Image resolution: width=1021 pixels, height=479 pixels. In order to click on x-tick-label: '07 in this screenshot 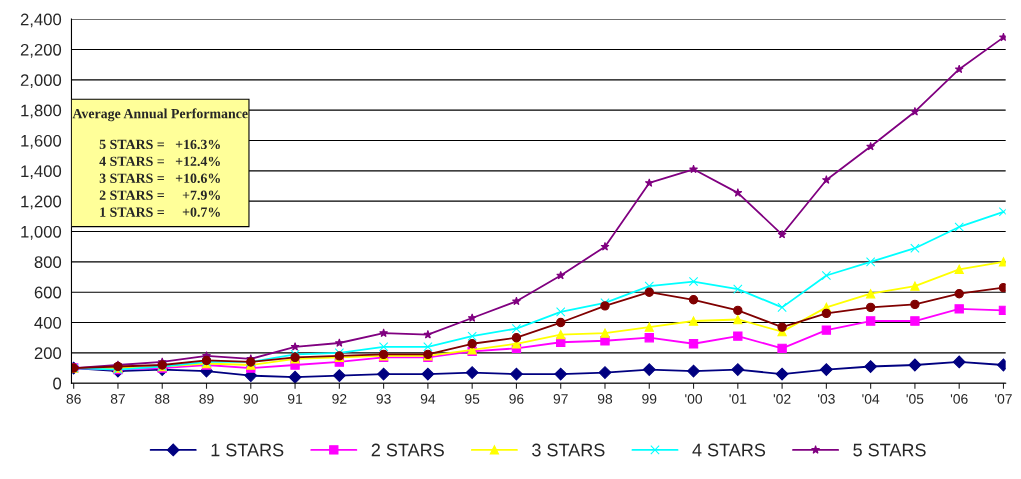, I will do `click(1003, 398)`.